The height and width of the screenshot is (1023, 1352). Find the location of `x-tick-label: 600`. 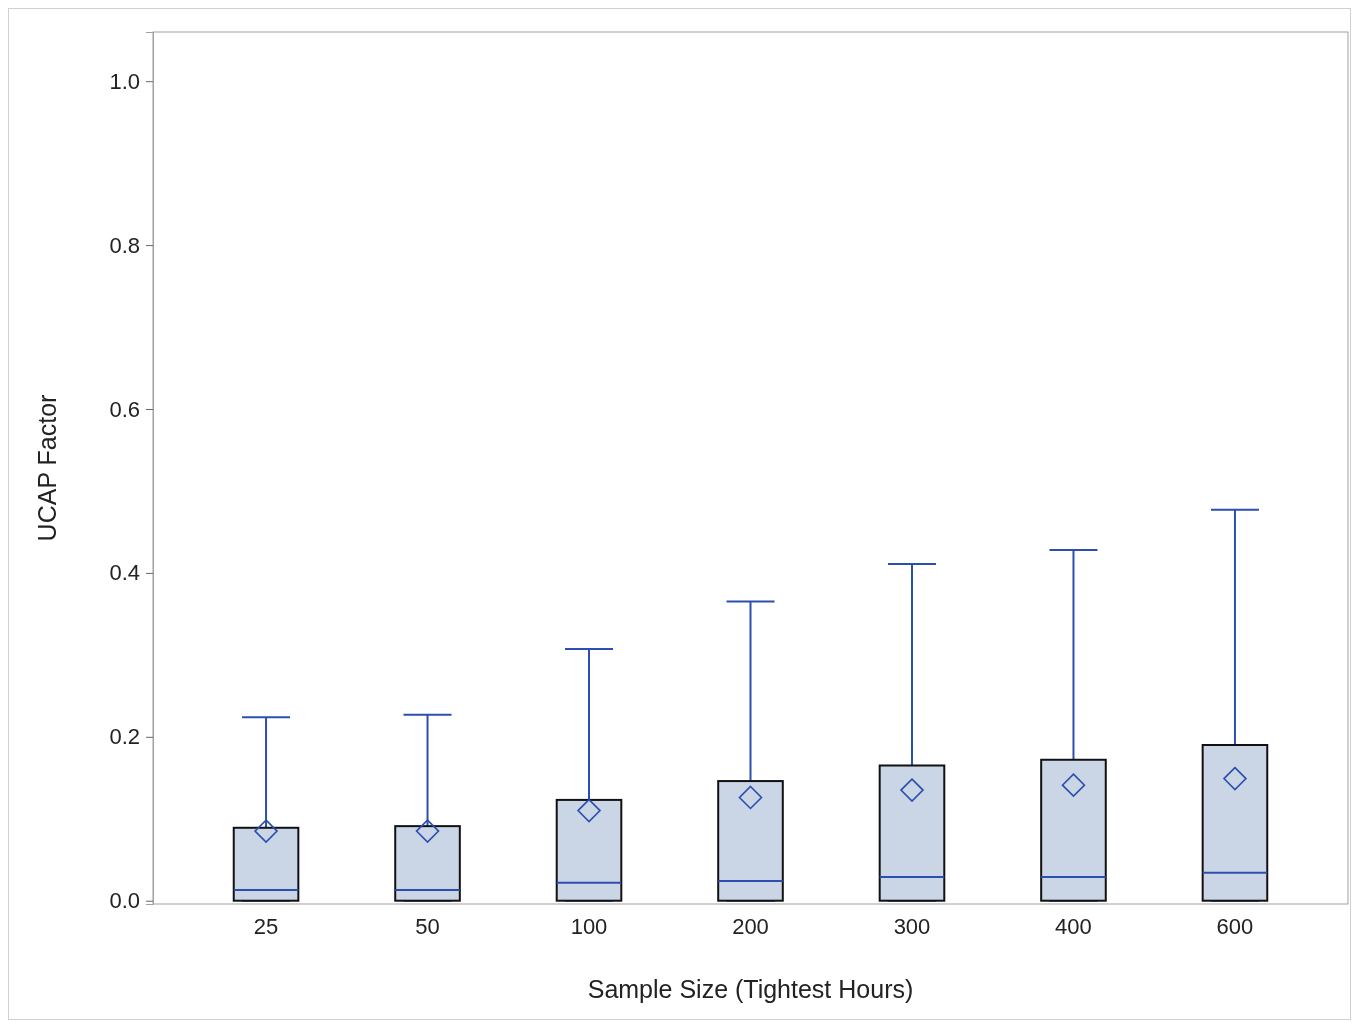

x-tick-label: 600 is located at coordinates (1235, 926).